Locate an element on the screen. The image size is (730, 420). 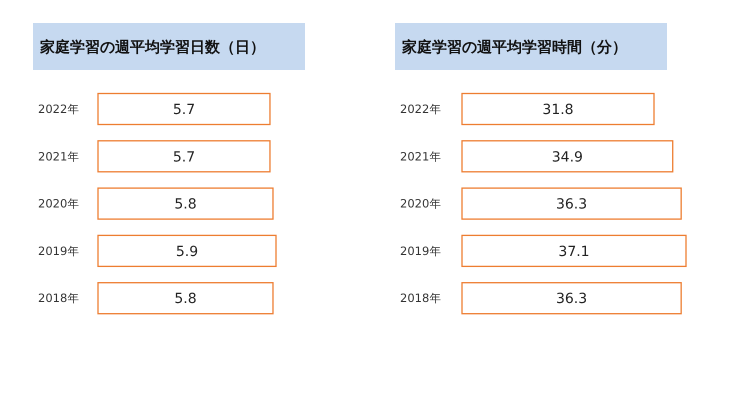
data-label: 34.9 is located at coordinates (567, 157).